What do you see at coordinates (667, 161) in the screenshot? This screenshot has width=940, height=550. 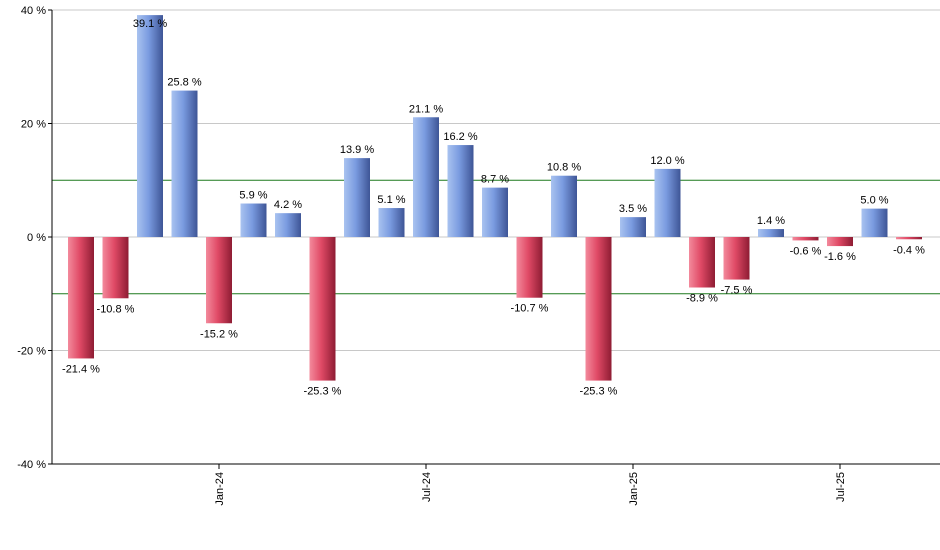 I see `bar-value-label: 12.0 %` at bounding box center [667, 161].